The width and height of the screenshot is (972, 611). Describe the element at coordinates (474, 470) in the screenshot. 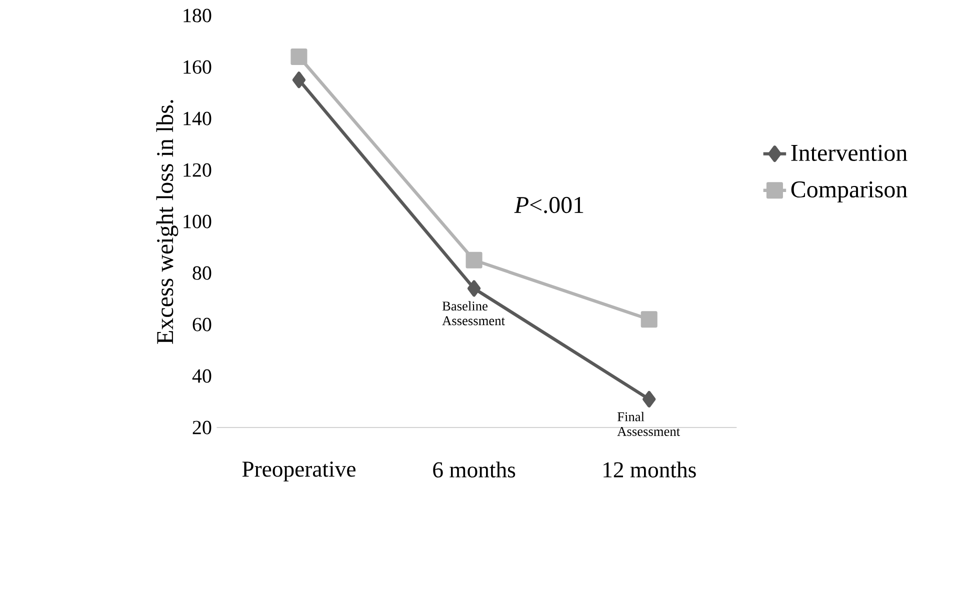

I see `x-tick-label: 6 months` at that location.